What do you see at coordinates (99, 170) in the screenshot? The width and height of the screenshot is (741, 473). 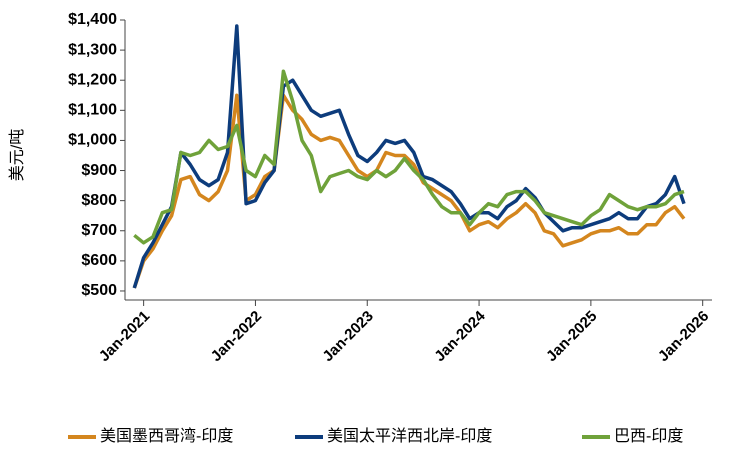 I see `y-tick-label: $900` at bounding box center [99, 170].